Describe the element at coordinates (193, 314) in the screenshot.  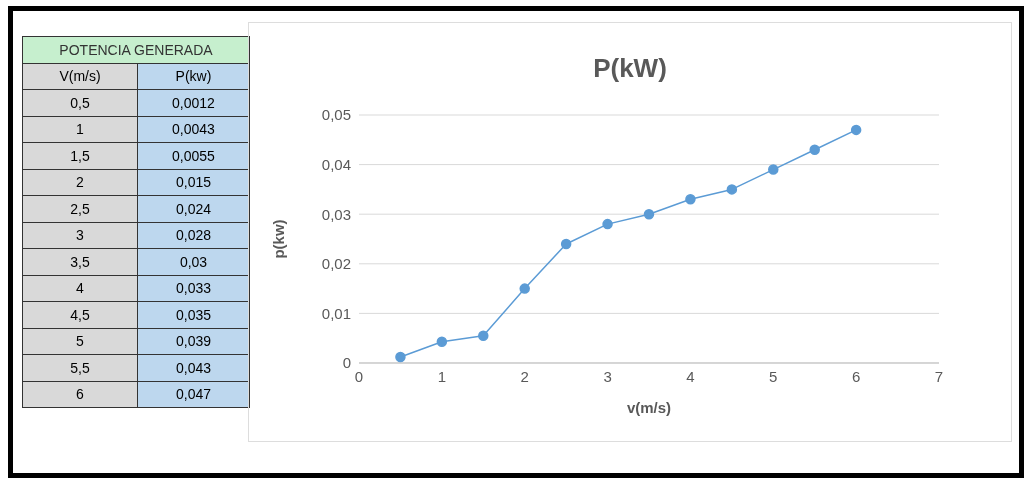
I see `text: 0,035` at that location.